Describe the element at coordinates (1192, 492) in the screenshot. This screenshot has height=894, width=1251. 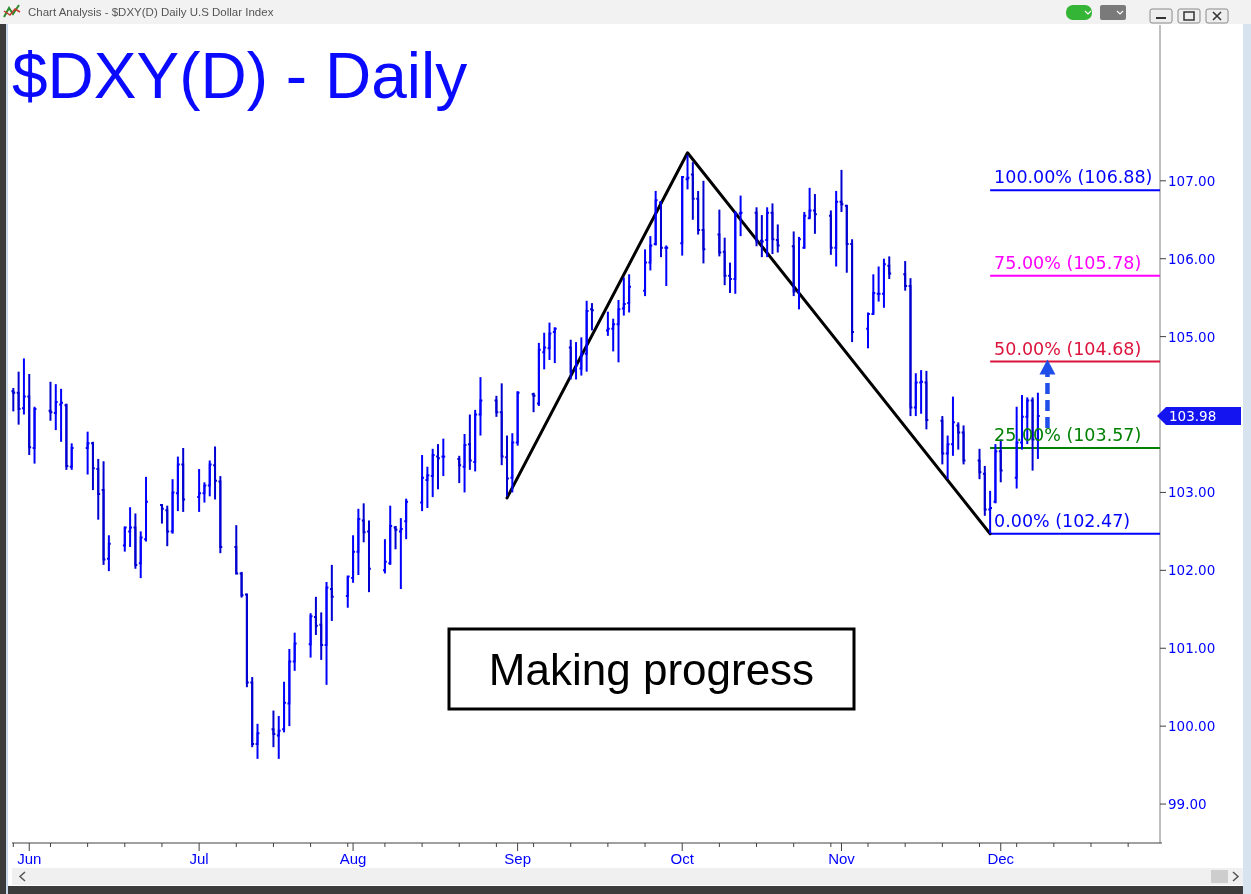
I see `y-tick-label: 103.00` at that location.